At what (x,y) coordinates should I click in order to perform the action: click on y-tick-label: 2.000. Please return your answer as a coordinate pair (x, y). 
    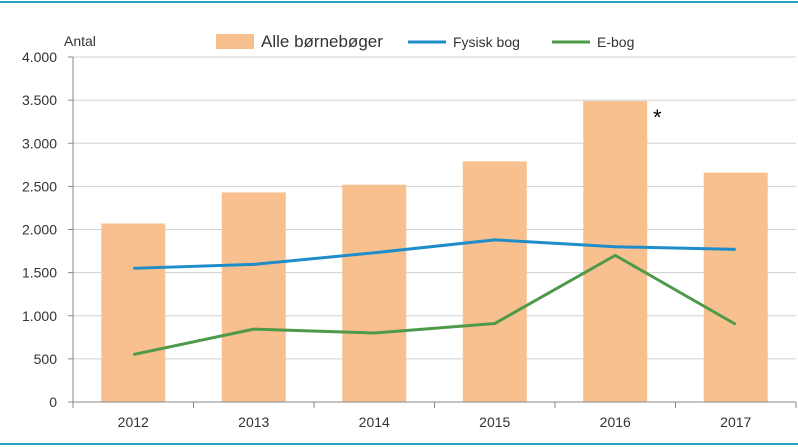
    Looking at the image, I should click on (39, 230).